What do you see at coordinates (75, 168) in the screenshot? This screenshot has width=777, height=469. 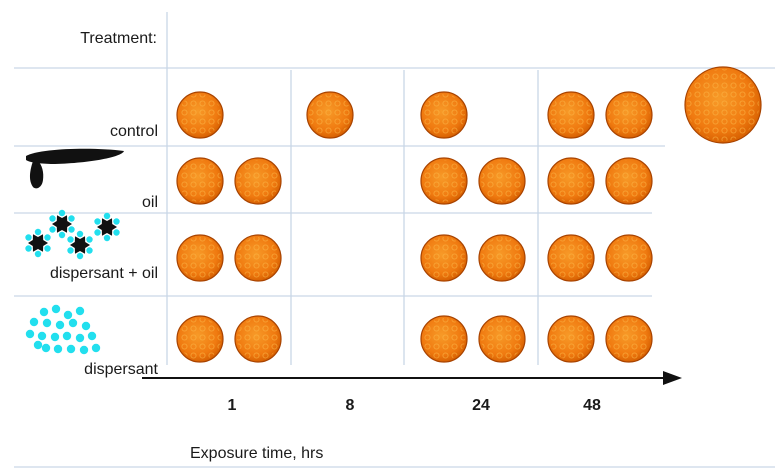 I see `oil-drop-icon` at bounding box center [75, 168].